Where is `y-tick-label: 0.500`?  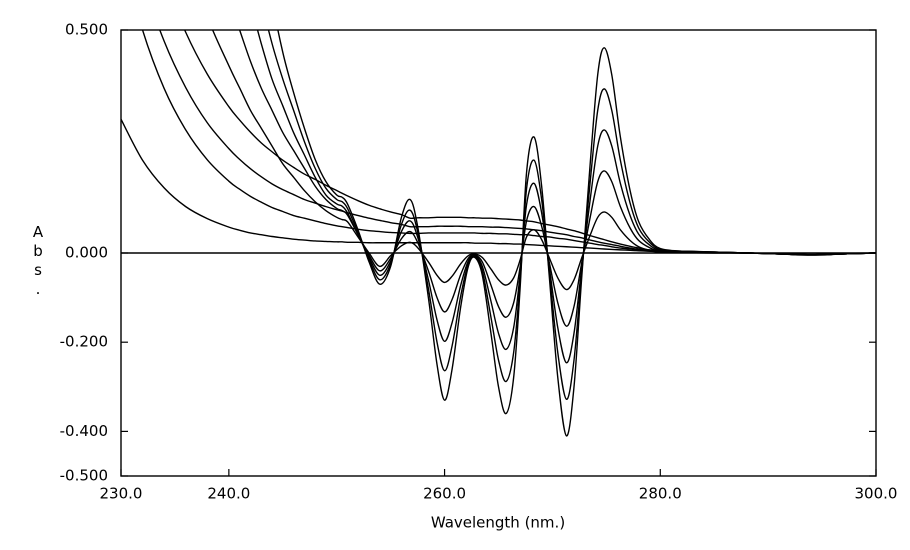
y-tick-label: 0.500 is located at coordinates (86, 30).